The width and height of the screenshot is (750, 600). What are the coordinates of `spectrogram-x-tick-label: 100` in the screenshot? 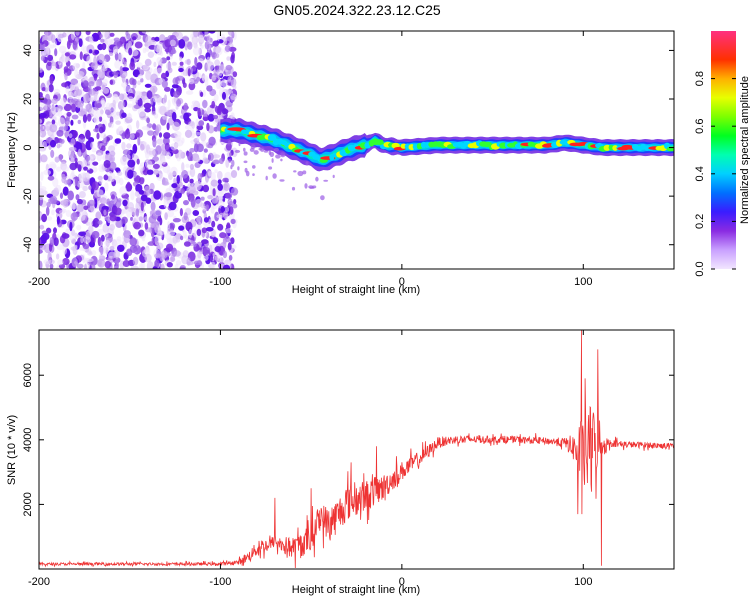 It's located at (583, 282).